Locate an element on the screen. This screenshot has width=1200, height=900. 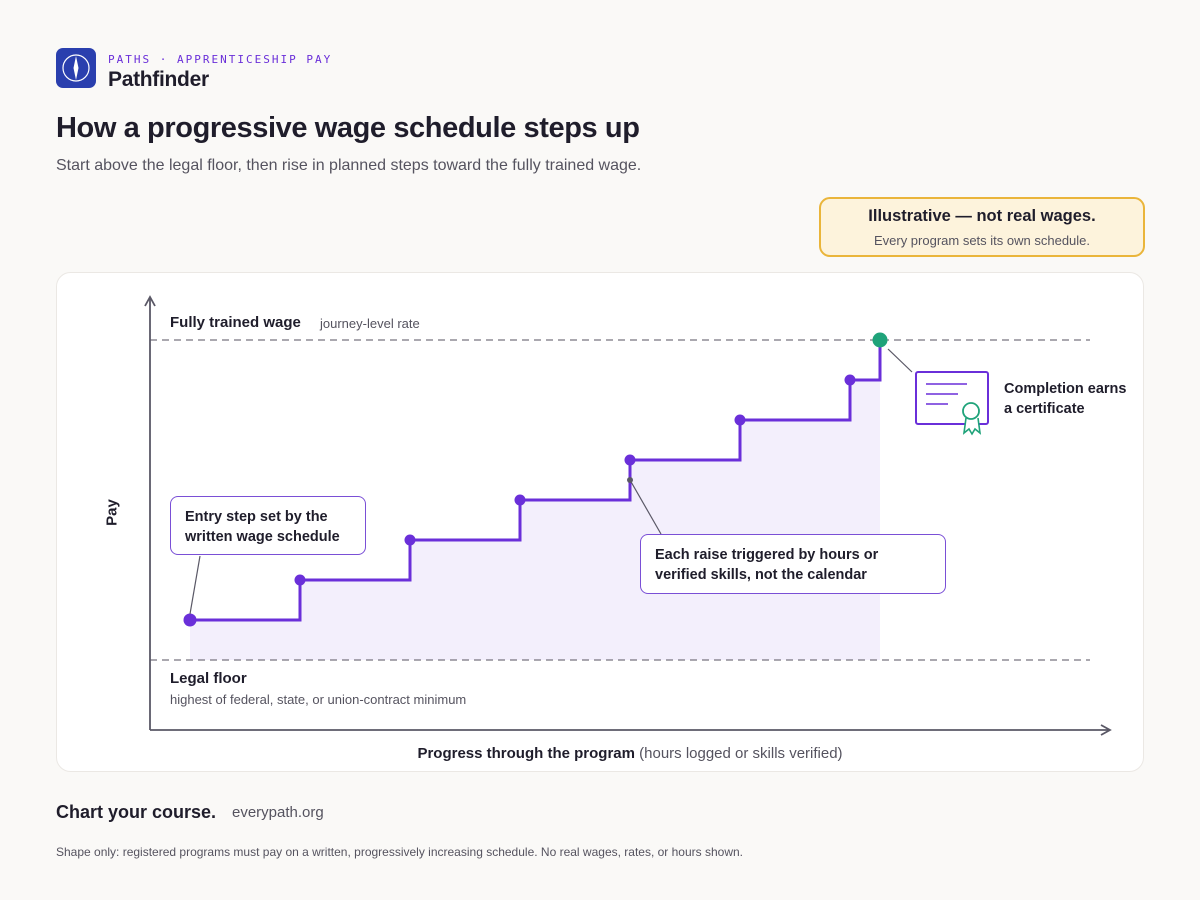
site-url: everypath.org is located at coordinates (278, 812).